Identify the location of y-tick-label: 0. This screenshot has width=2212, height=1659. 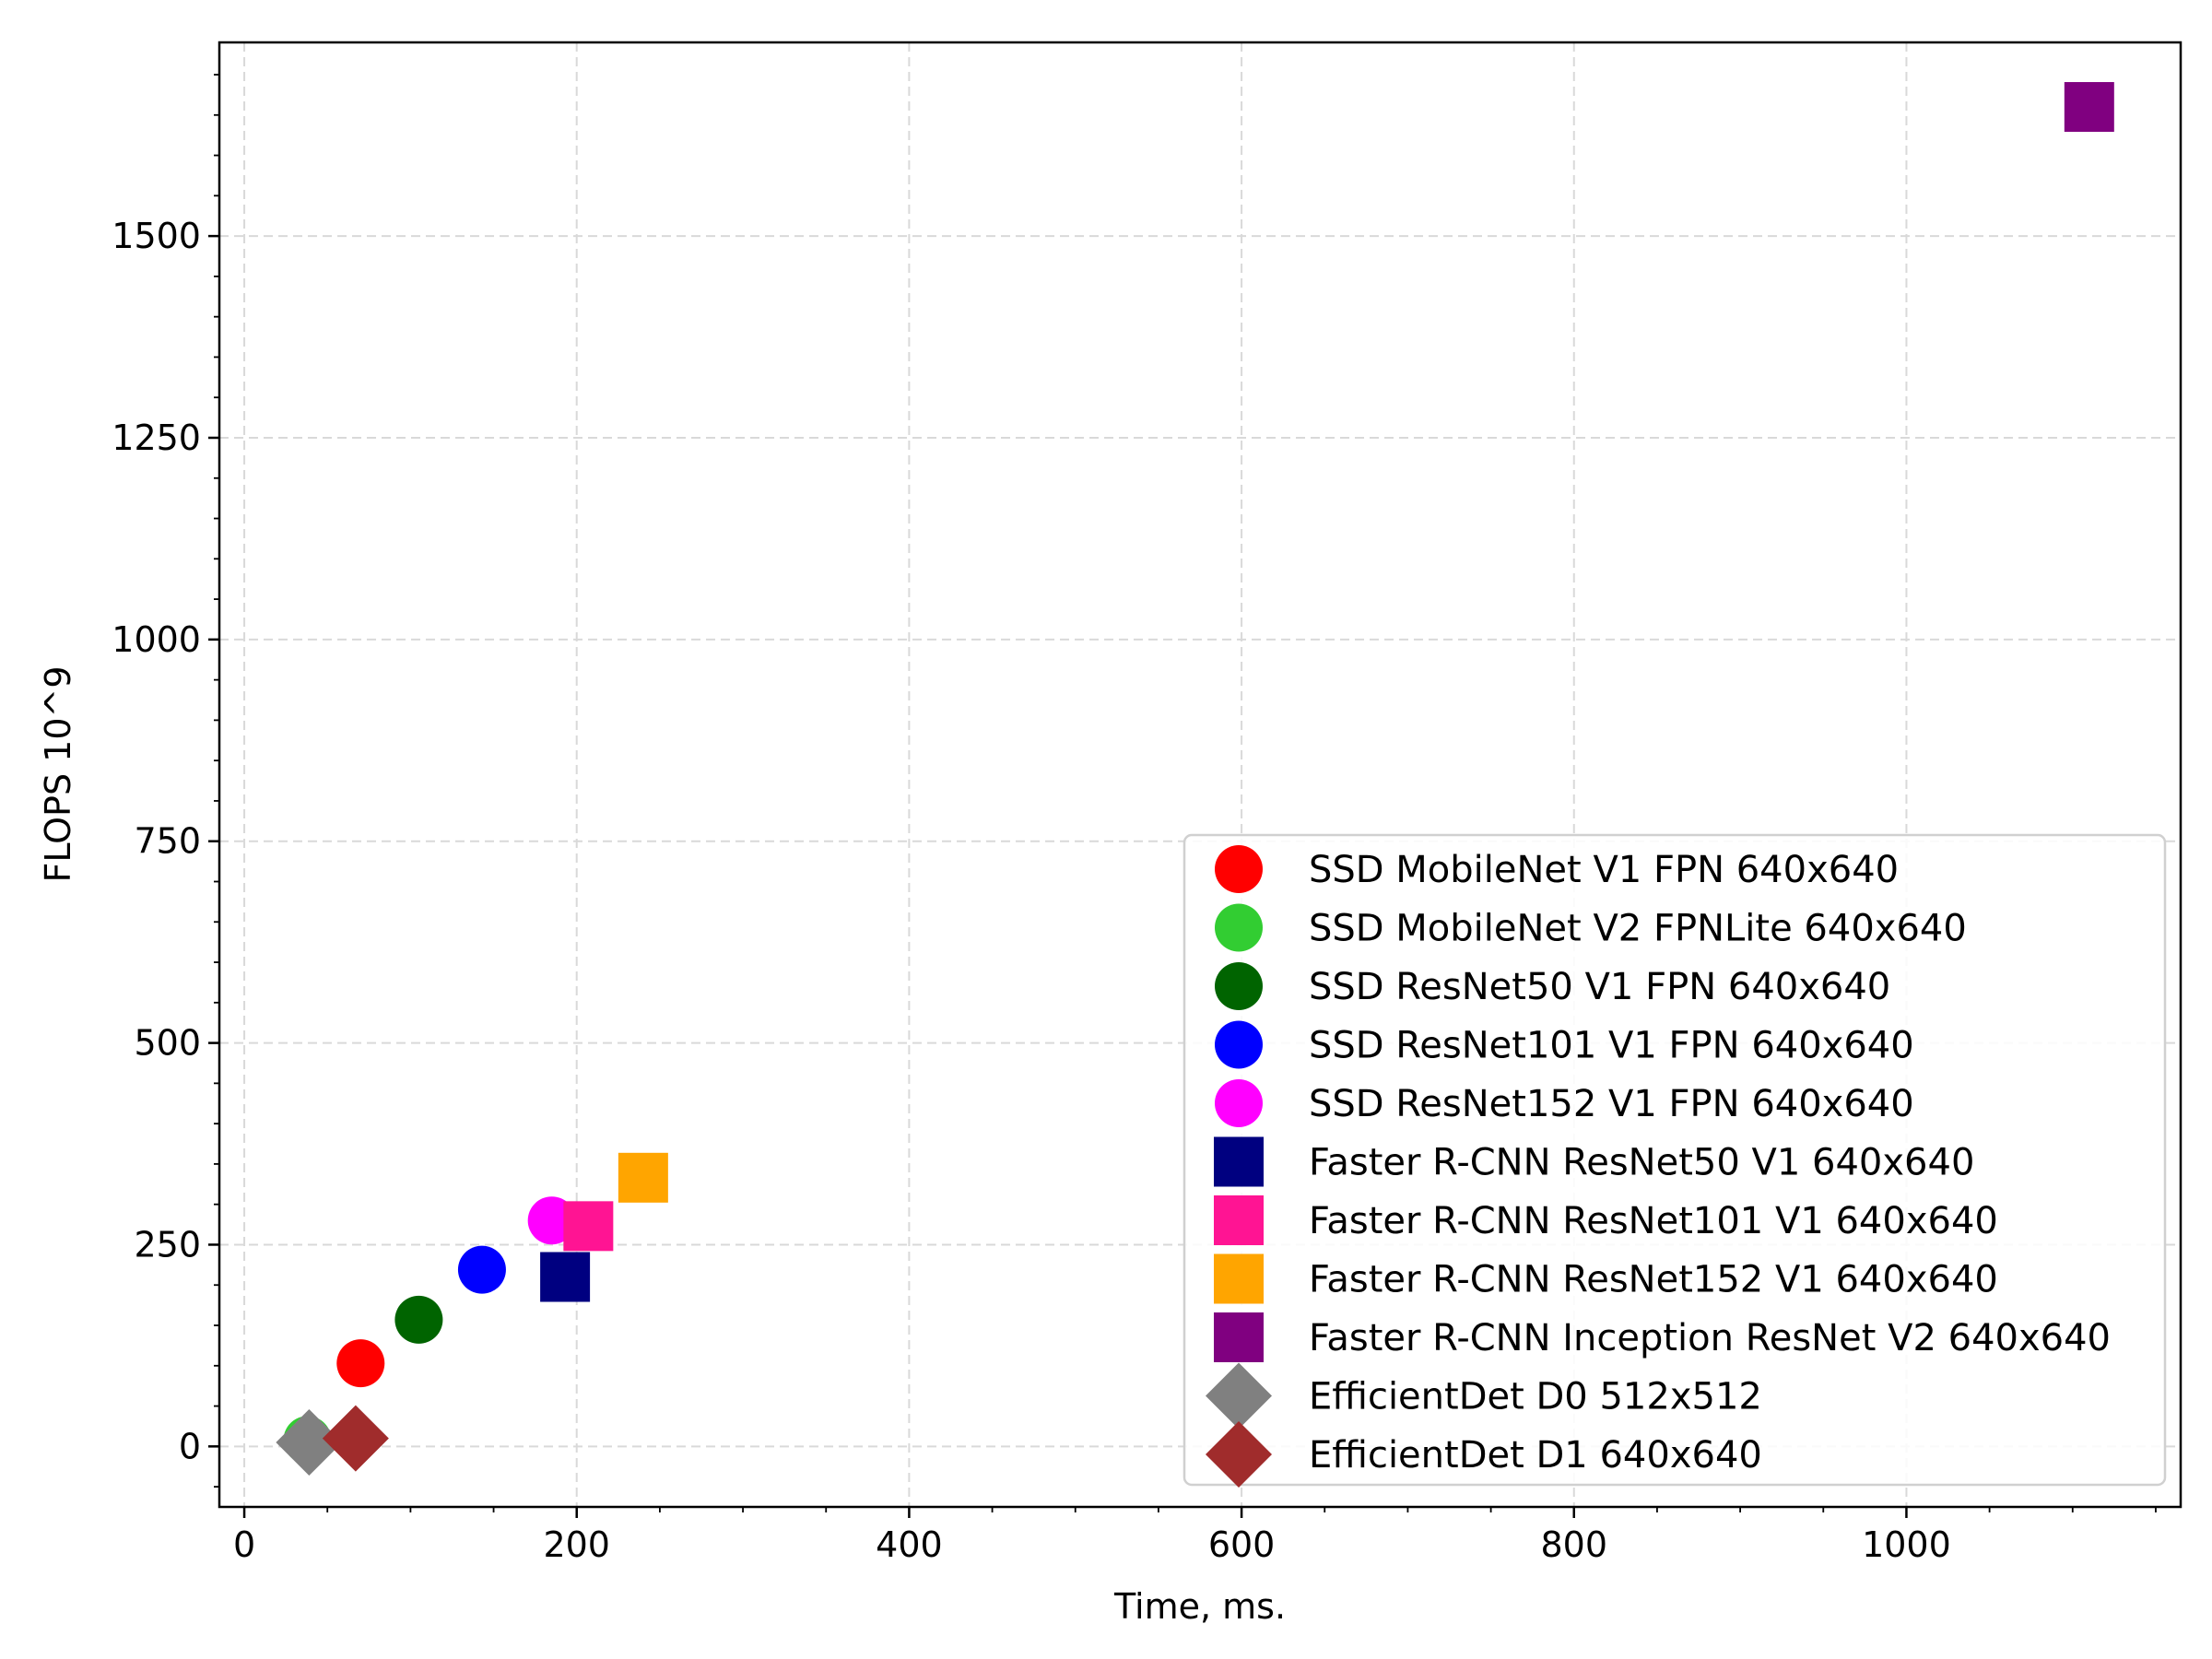
(190, 1446).